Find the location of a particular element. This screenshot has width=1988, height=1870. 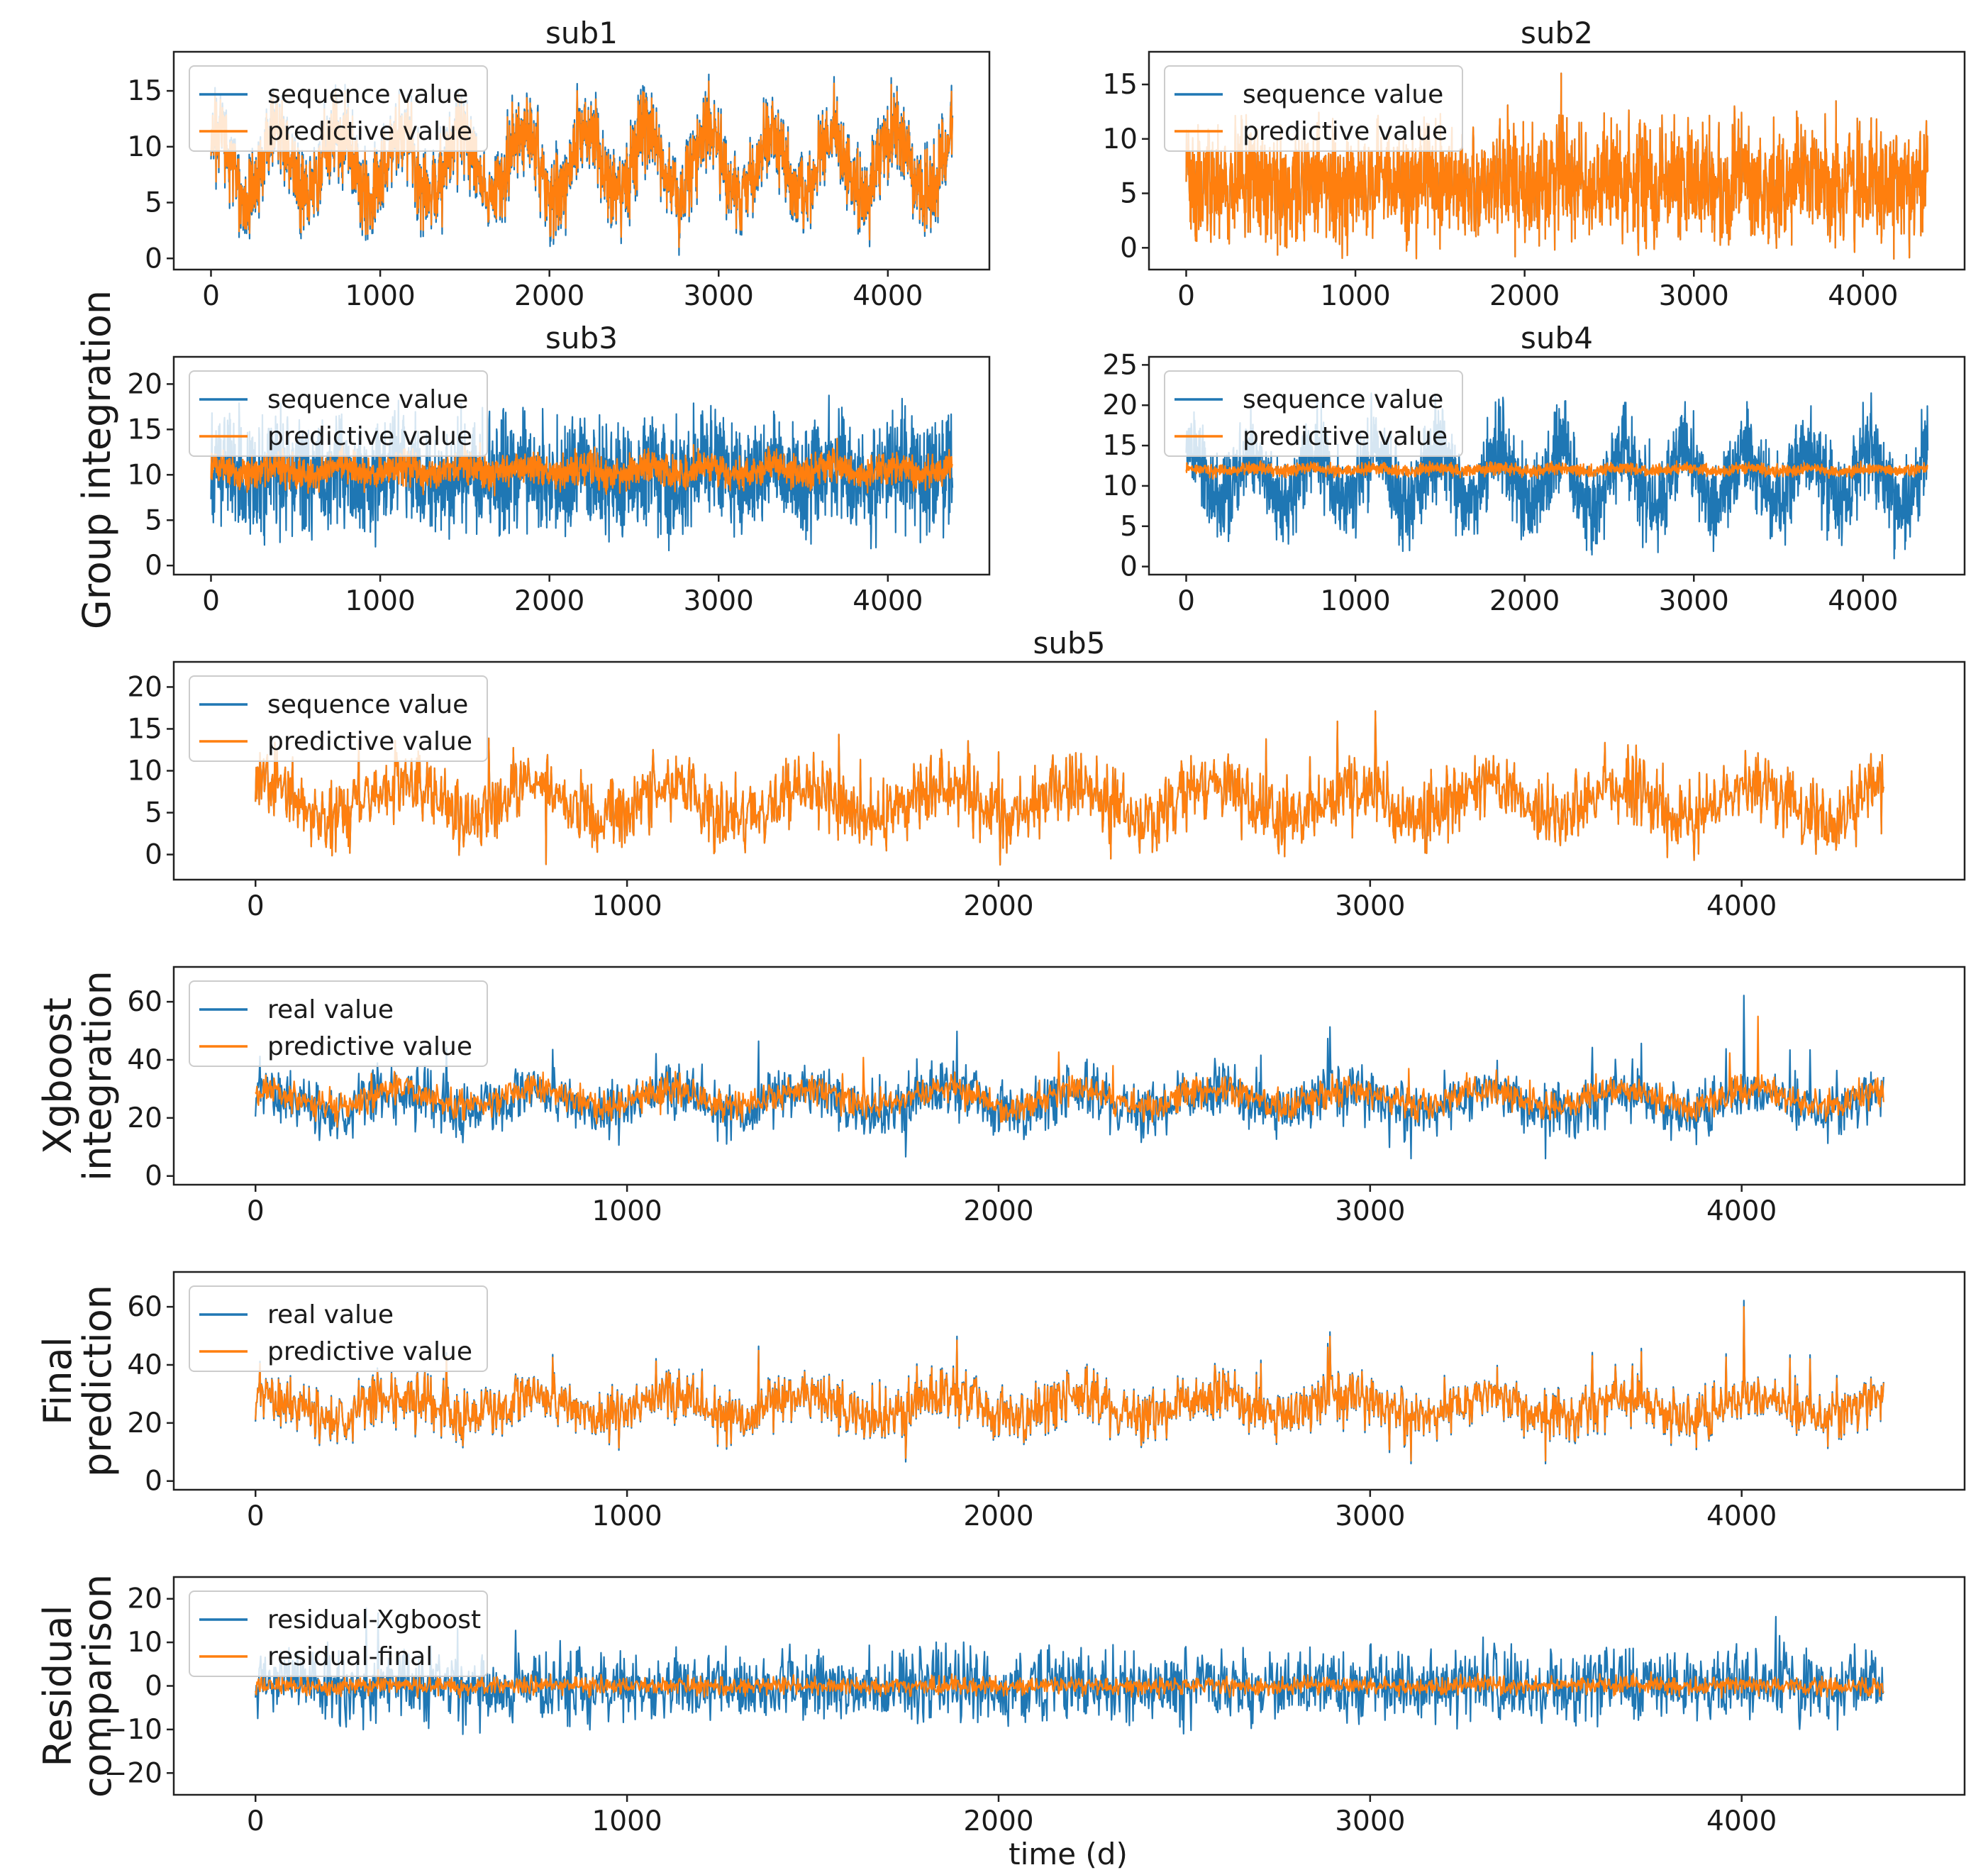

final-xtick-label: 2000 is located at coordinates (998, 1516).